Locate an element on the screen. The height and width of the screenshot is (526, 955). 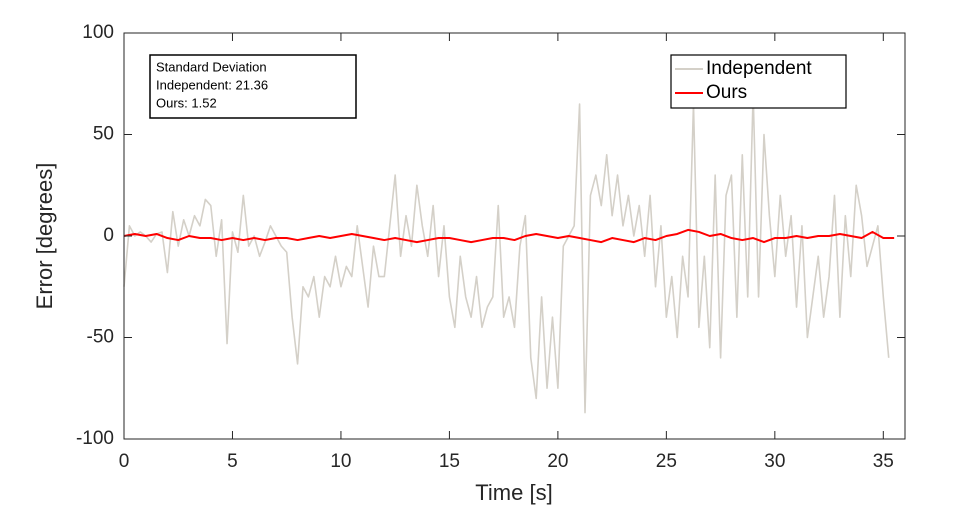
x-tick-label: 35 is located at coordinates (883, 461).